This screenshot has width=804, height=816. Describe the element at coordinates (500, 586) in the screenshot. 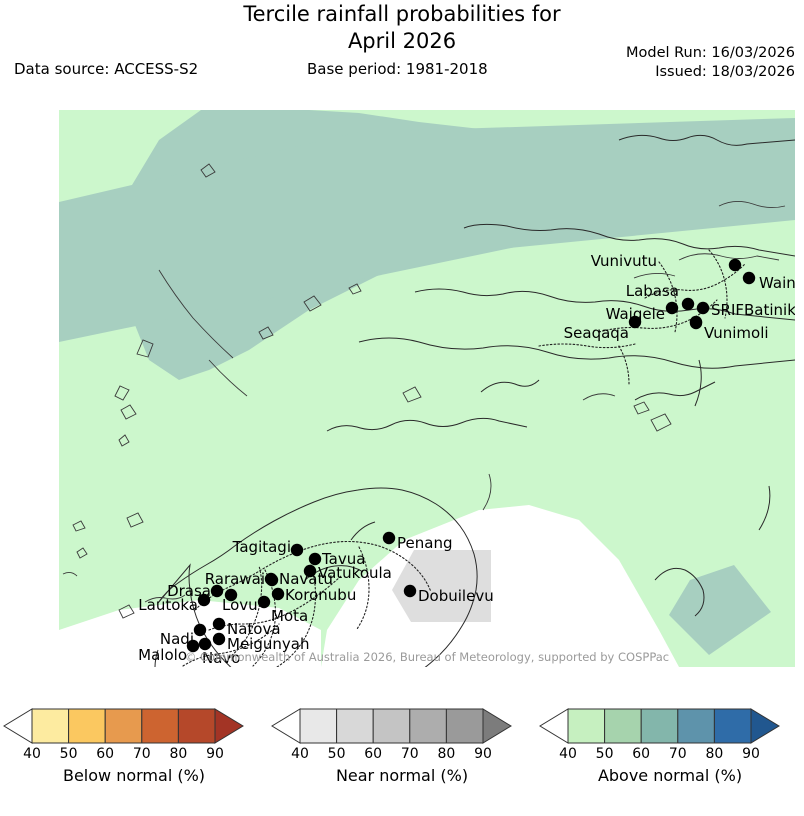

I see `below-40-white-region` at that location.